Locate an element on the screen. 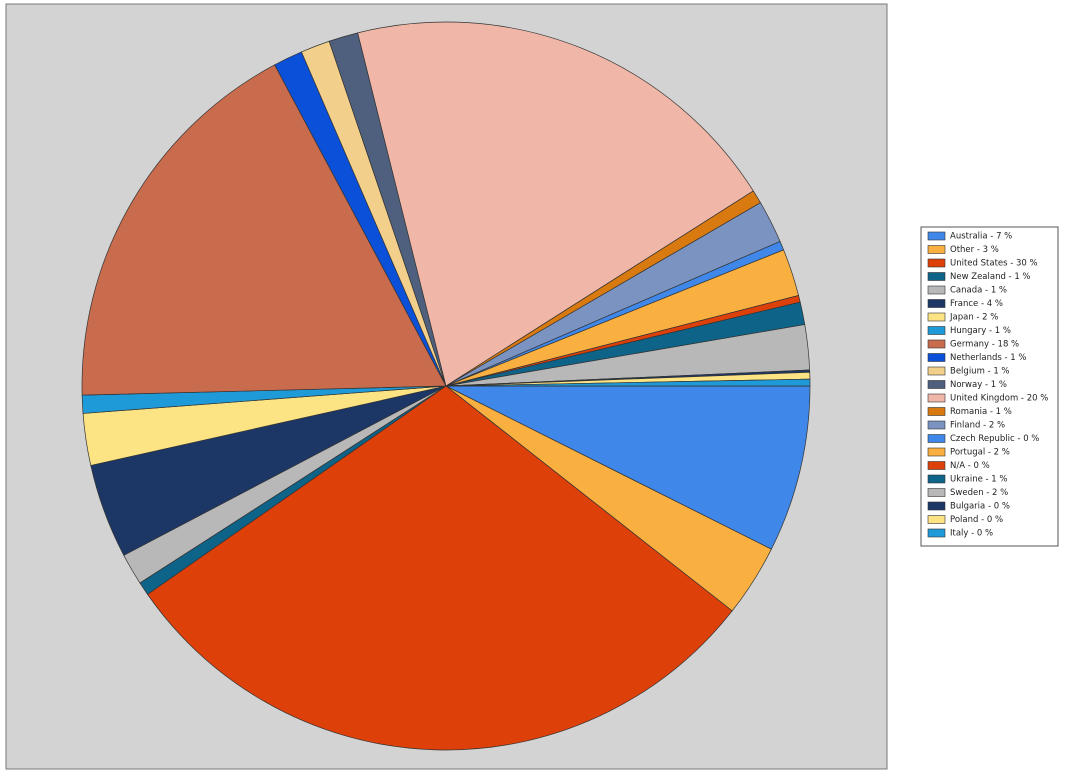  legend-label: Germany - 18 % is located at coordinates (984, 345).